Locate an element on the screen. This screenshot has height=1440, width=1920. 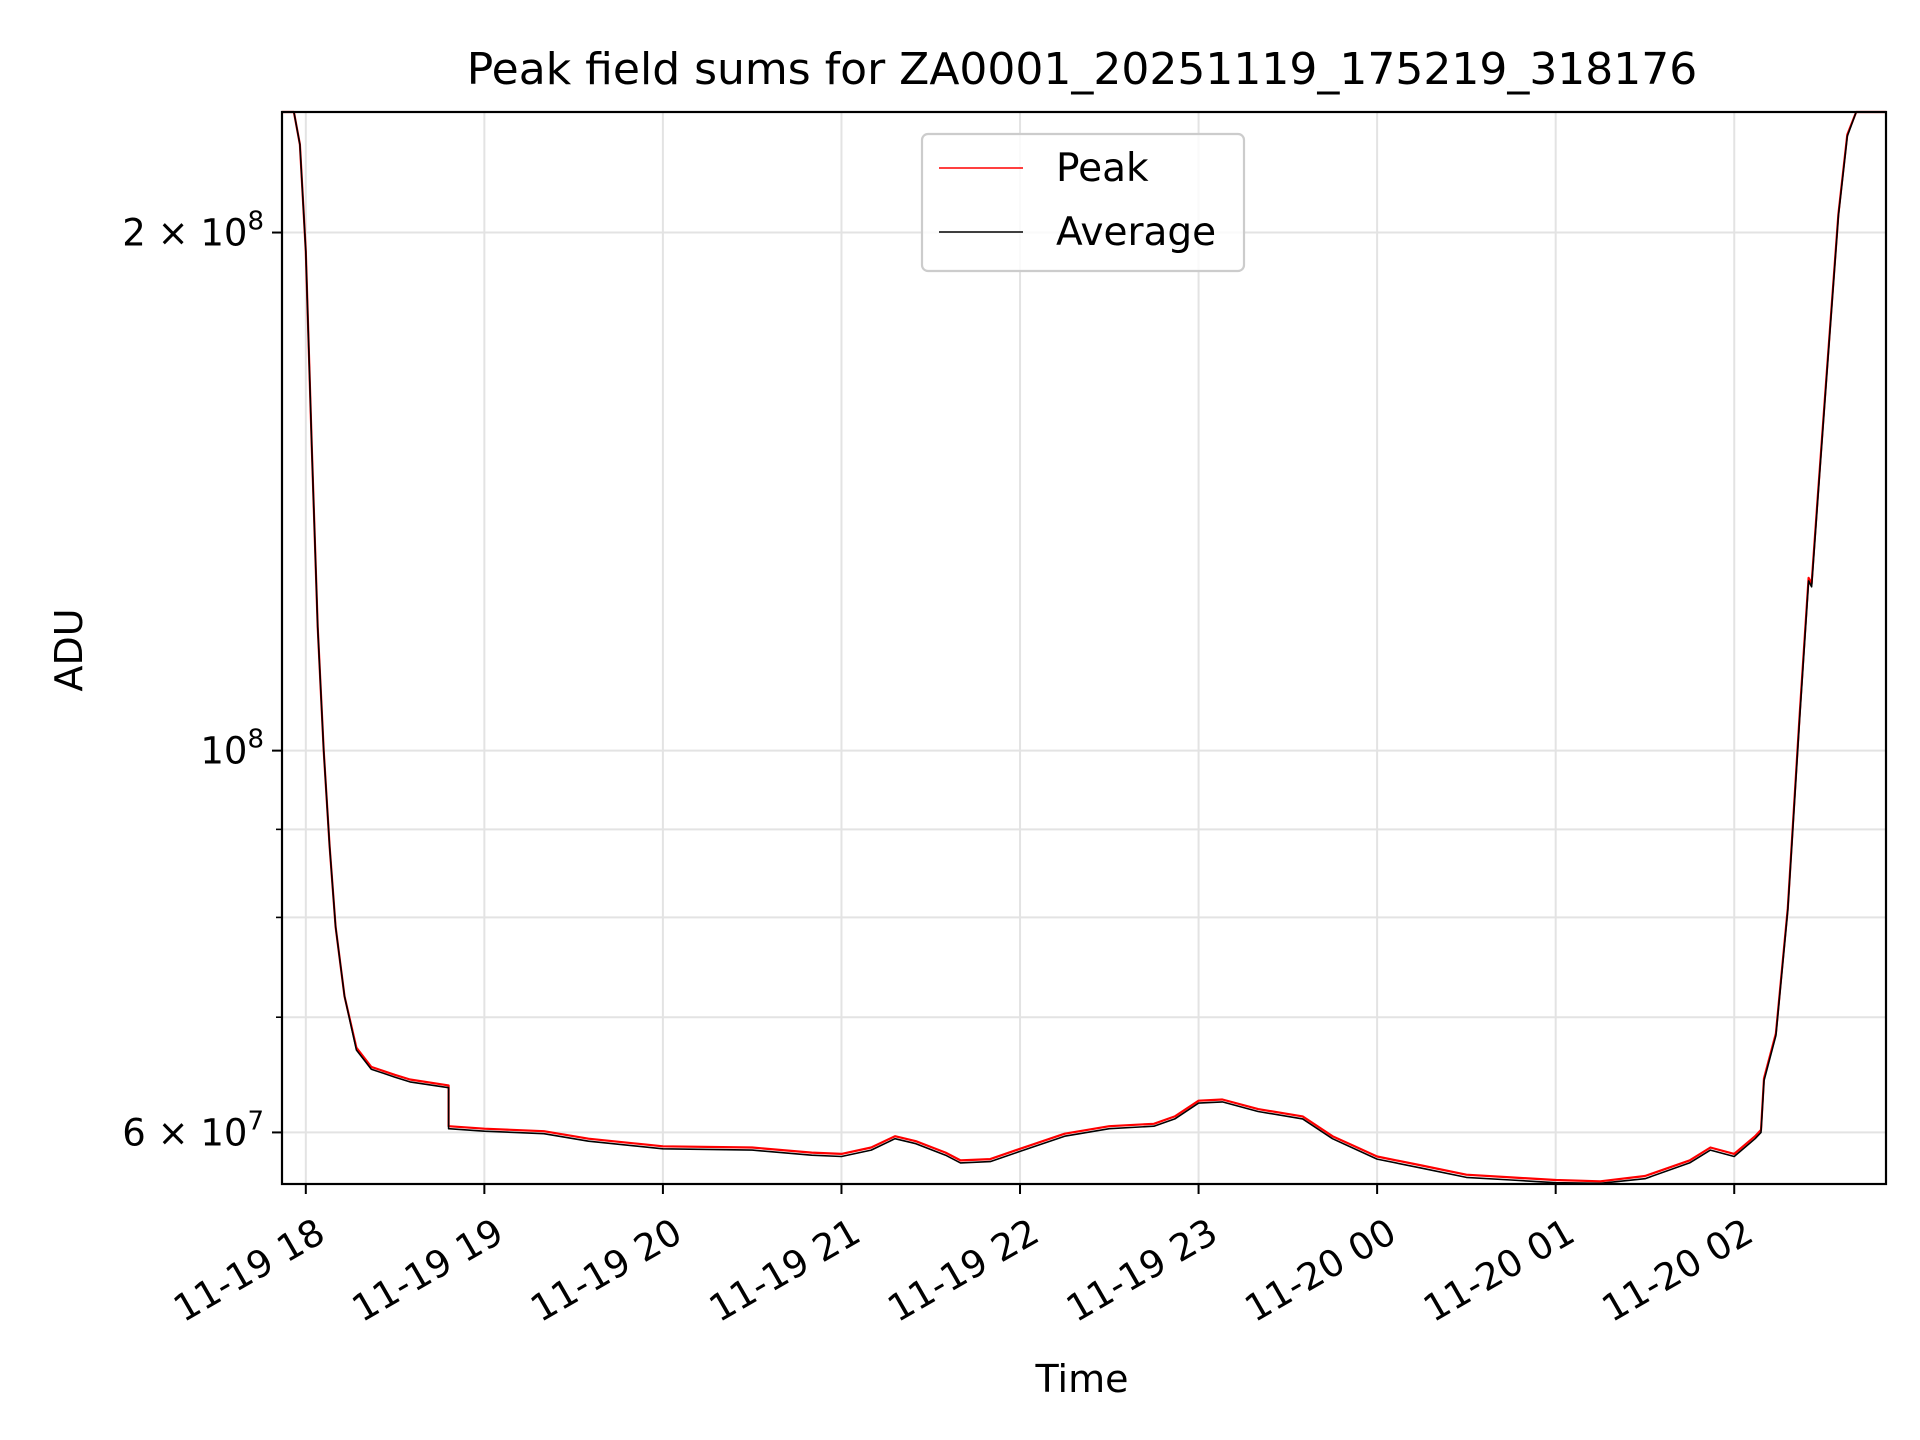
y-tick-label: 2 × 108 is located at coordinates (193, 231).